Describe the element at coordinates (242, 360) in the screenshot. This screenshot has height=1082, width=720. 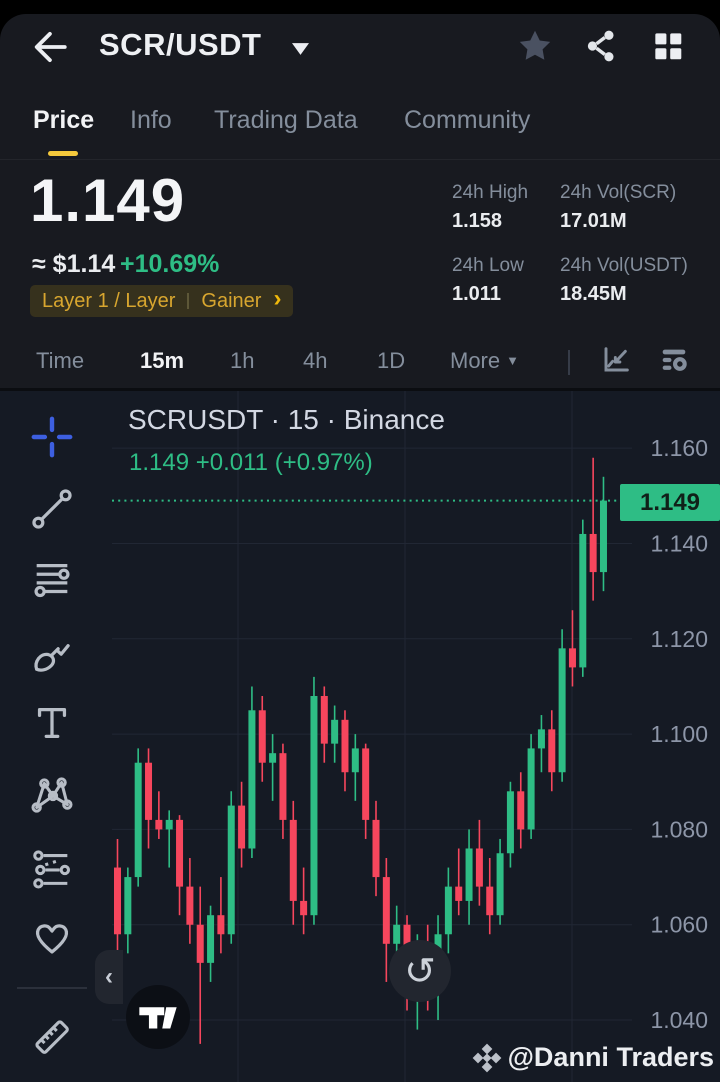
I see `timeframe-1h: 1h` at that location.